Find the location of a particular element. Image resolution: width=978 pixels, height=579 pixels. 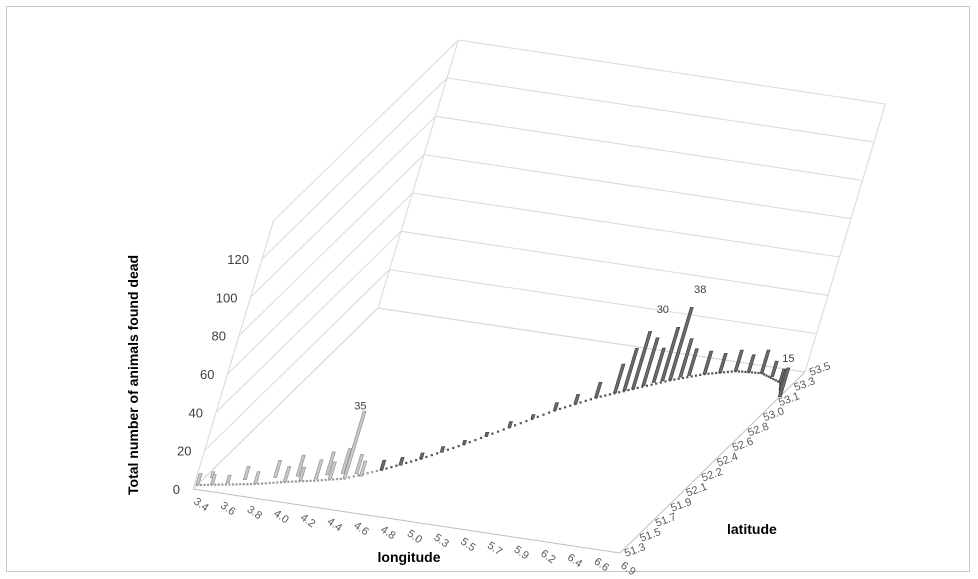

x-tick-label: 5.9 is located at coordinates (521, 553).